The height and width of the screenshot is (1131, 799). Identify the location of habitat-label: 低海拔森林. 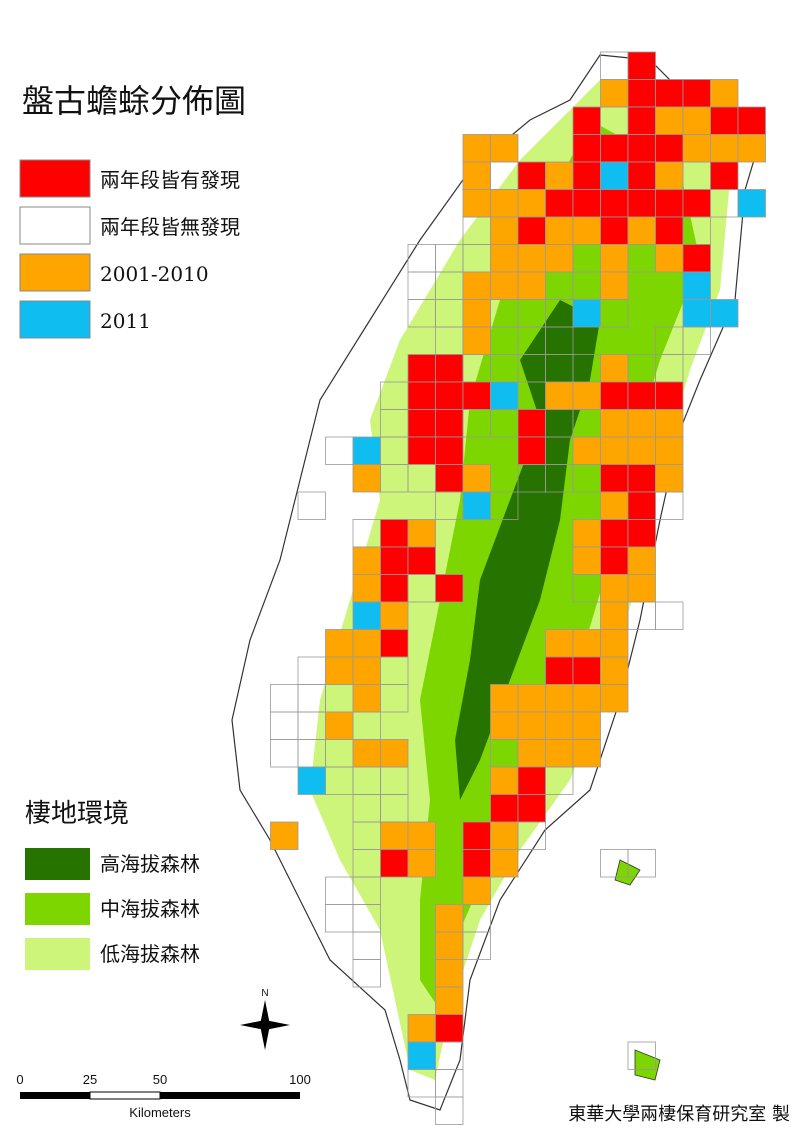
(150, 954).